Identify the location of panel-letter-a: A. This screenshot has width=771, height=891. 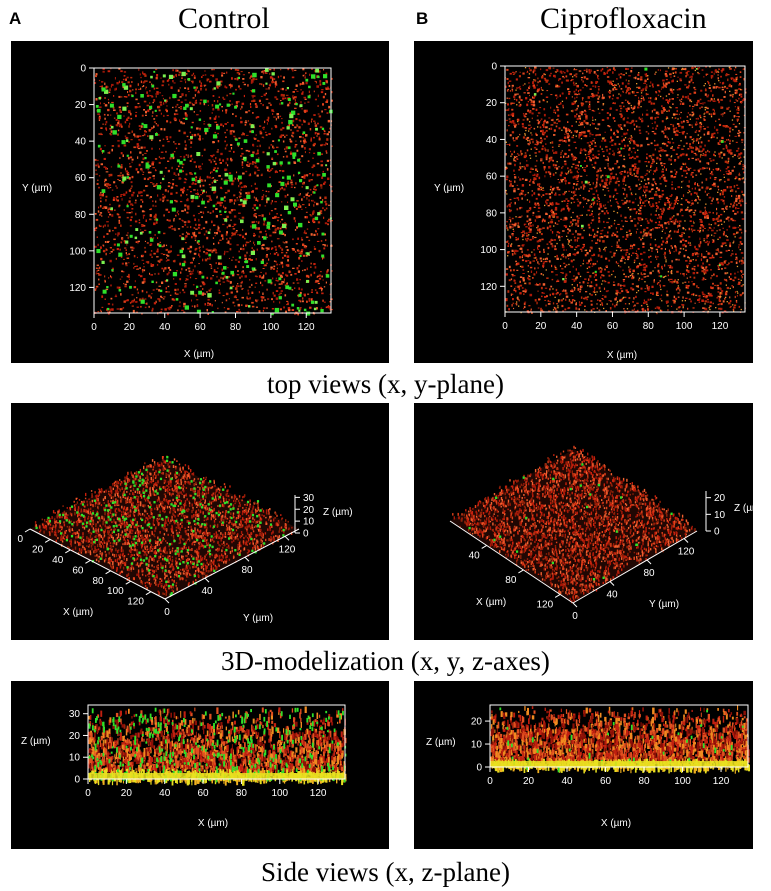
(15, 18).